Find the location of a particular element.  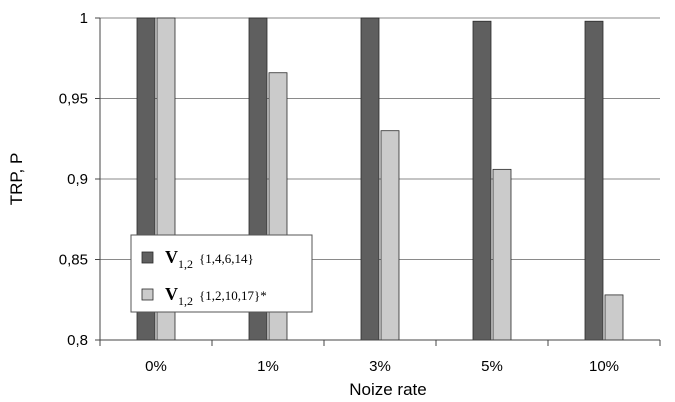

y-tick-labels: 1 0,95 0,9 0,85 0,8 is located at coordinates (73, 179).